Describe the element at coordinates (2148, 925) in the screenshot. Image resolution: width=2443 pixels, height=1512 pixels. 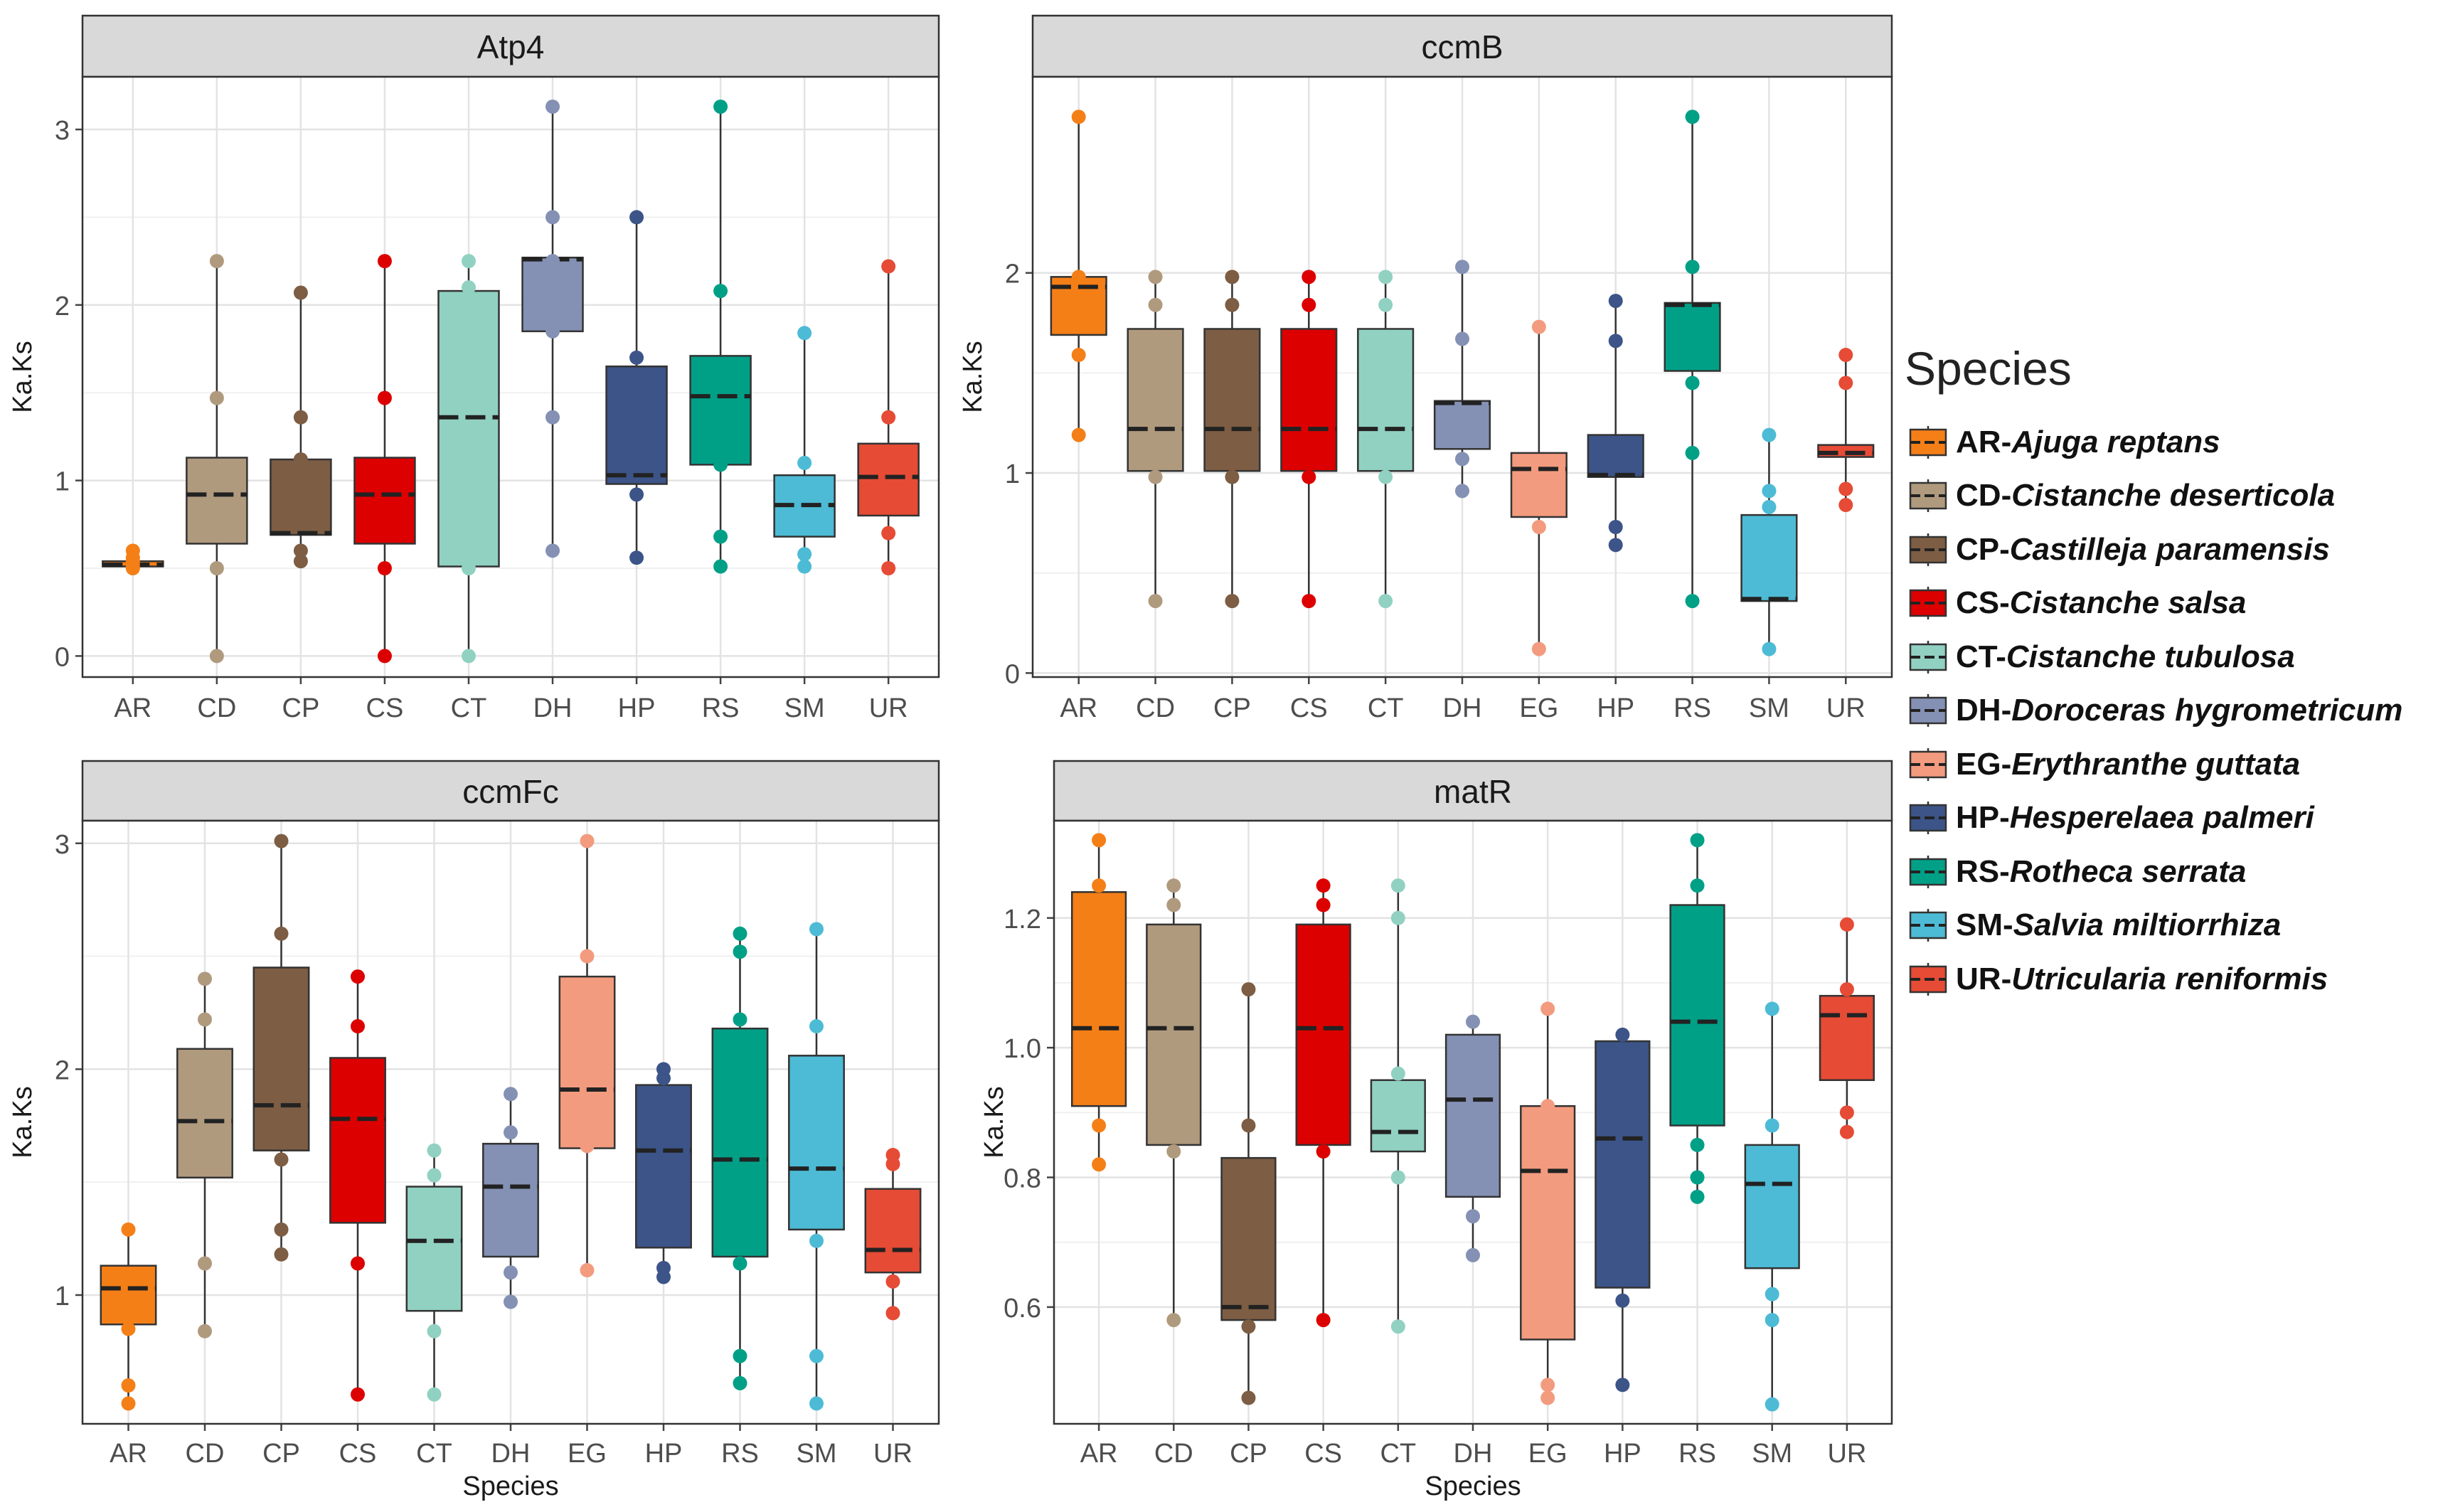
I see `legend-species-name: Salvia miltiorrhiza` at that location.